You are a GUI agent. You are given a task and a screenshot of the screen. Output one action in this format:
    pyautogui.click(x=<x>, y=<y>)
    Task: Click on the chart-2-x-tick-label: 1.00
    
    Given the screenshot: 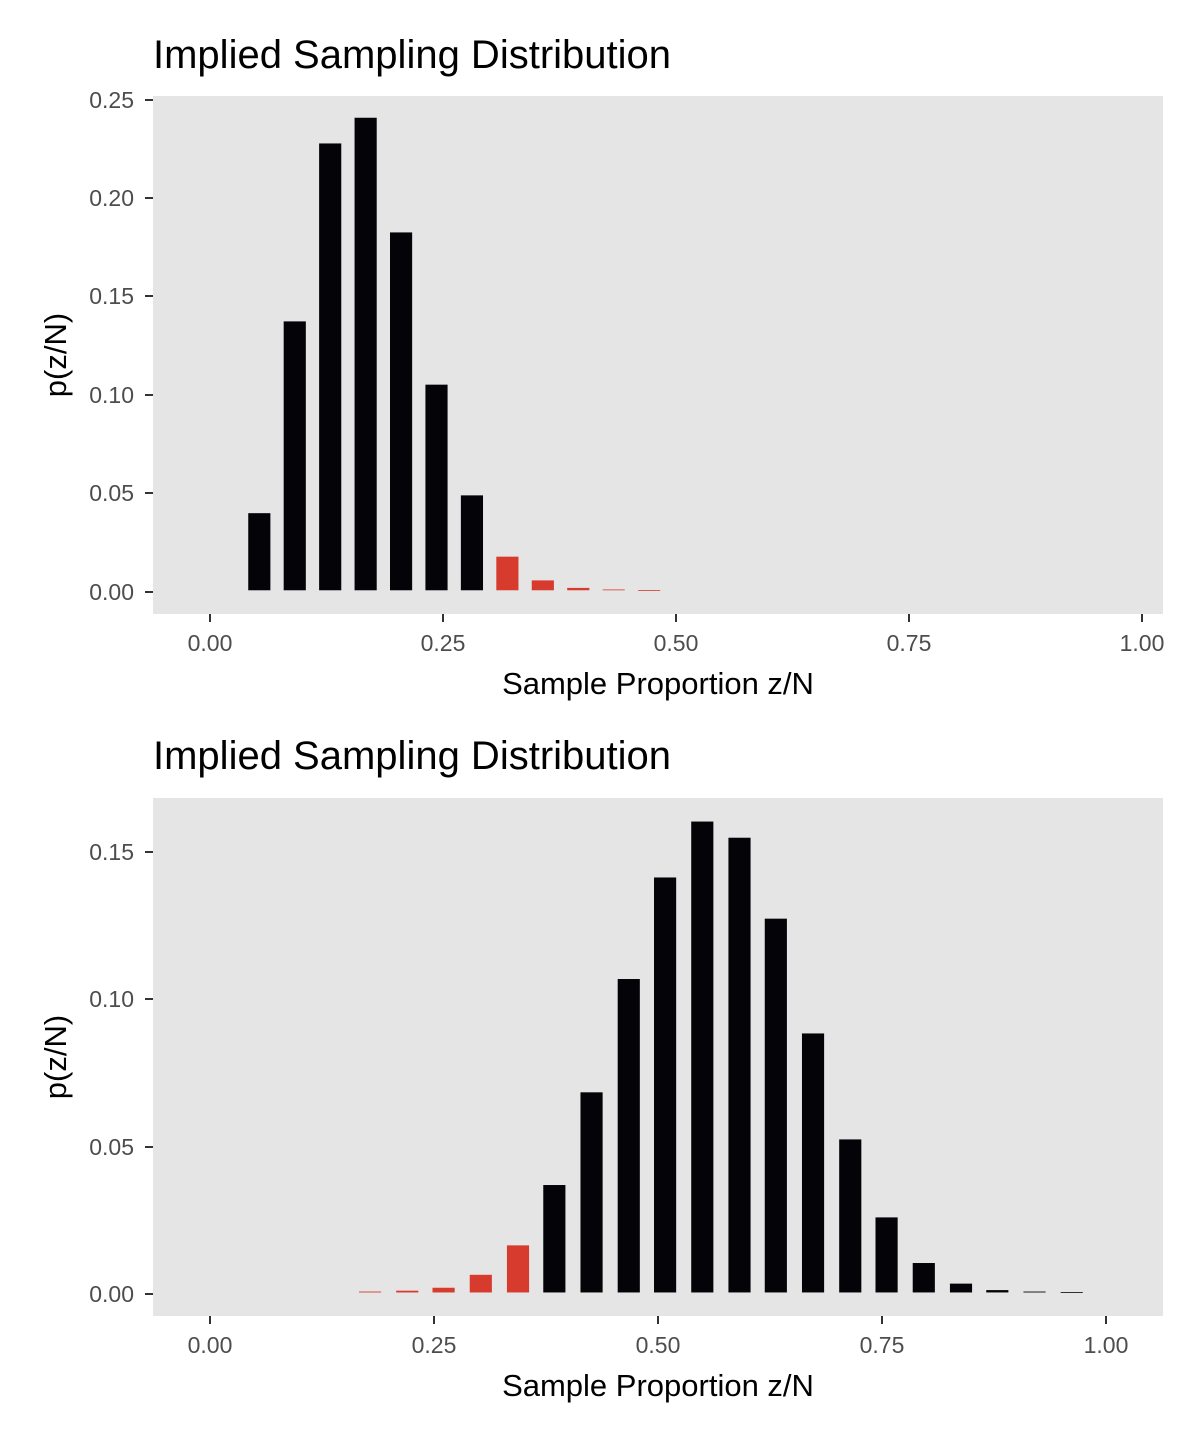 What is the action you would take?
    pyautogui.click(x=1106, y=1345)
    